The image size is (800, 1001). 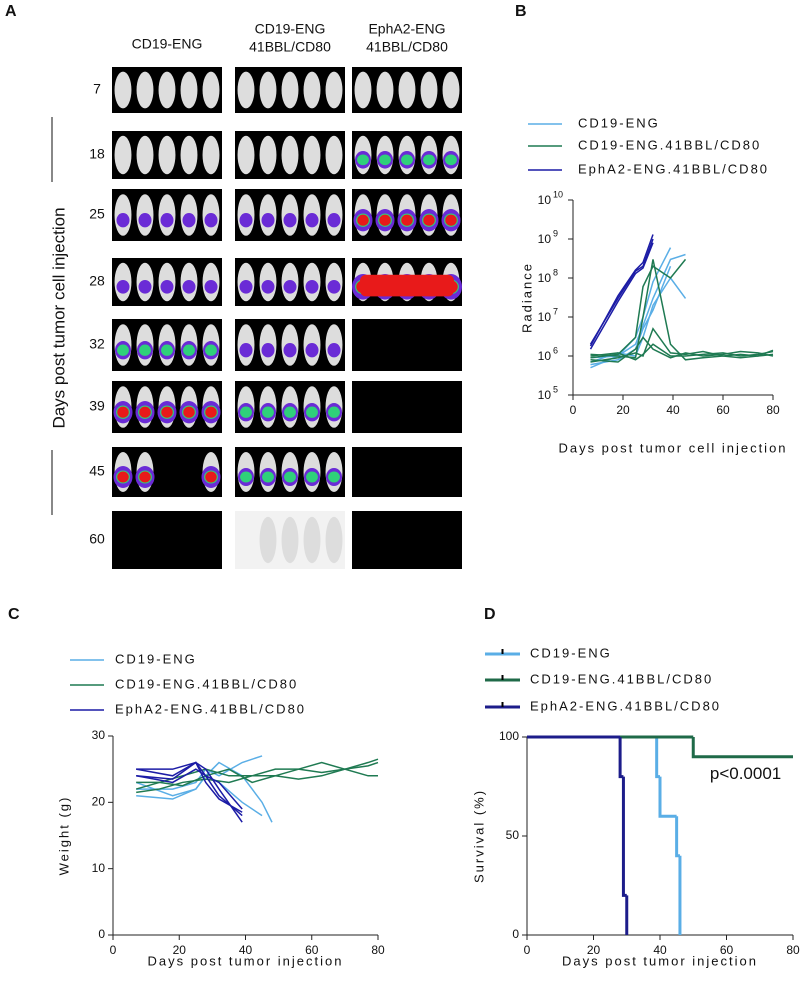 I want to click on x-tick-label: 0, so click(x=573, y=410).